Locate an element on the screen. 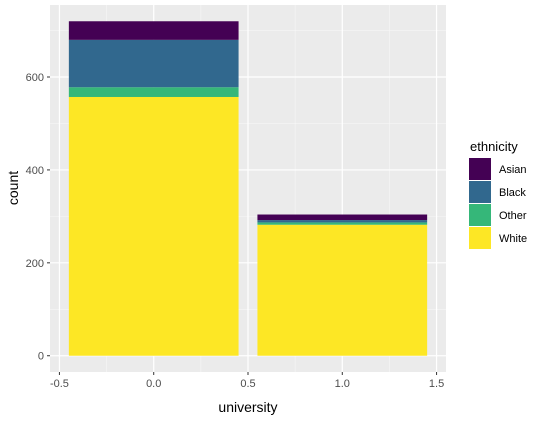 This screenshot has width=544, height=422. x-tick-label: 0.5 is located at coordinates (247, 384).